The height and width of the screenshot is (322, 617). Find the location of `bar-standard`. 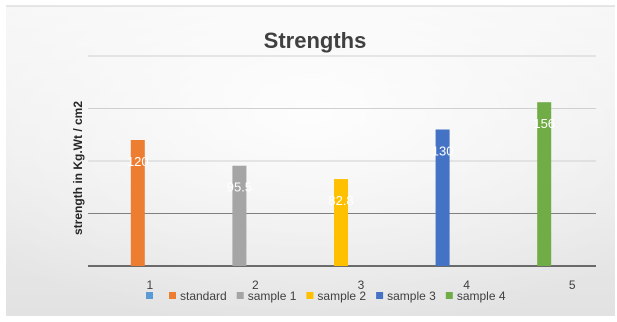

bar-standard is located at coordinates (137, 203).